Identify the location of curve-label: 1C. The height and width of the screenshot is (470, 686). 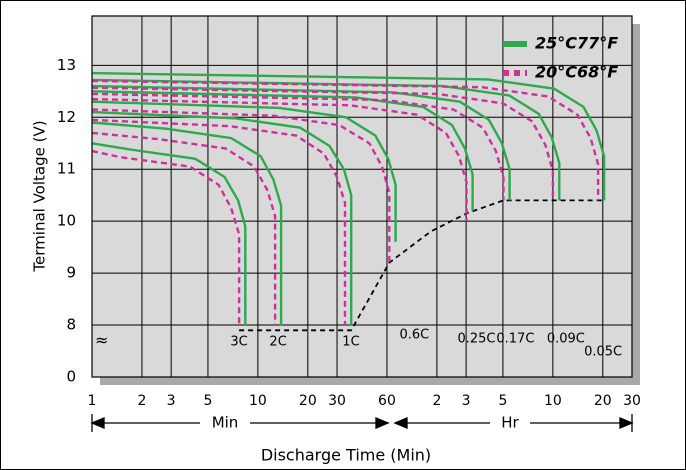
(350, 342).